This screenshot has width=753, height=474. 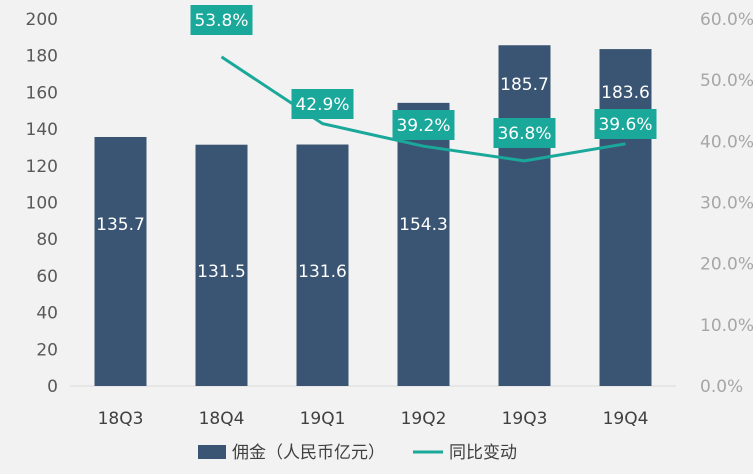 I want to click on x-tick-label: 19Q3, so click(x=525, y=419).